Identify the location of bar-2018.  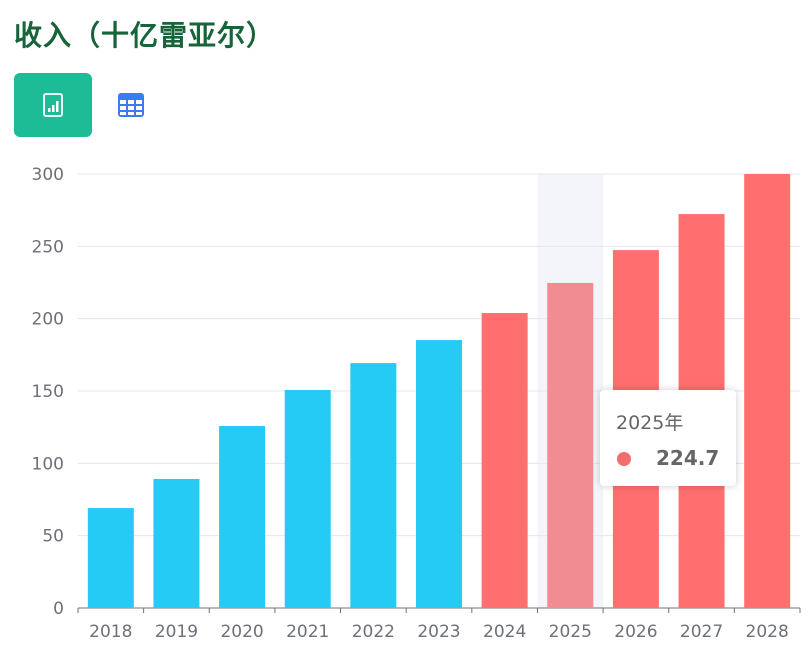
(110, 558).